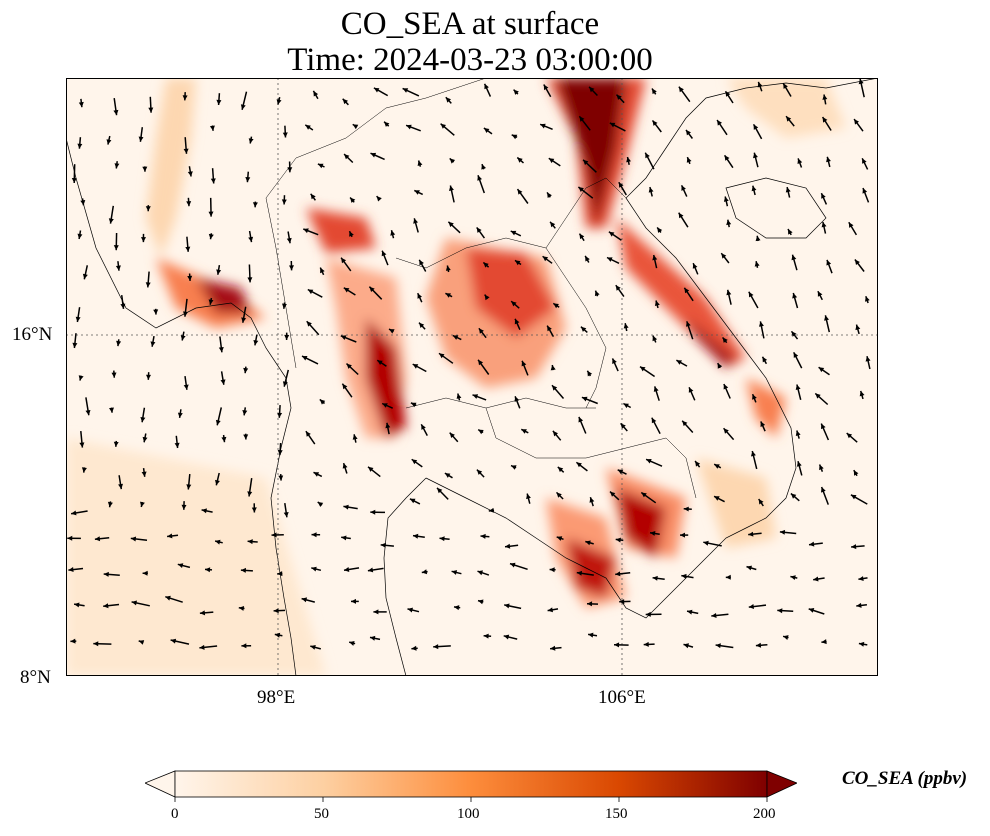 Image resolution: width=990 pixels, height=836 pixels. What do you see at coordinates (468, 814) in the screenshot?
I see `colorbar-tick-100: 100` at bounding box center [468, 814].